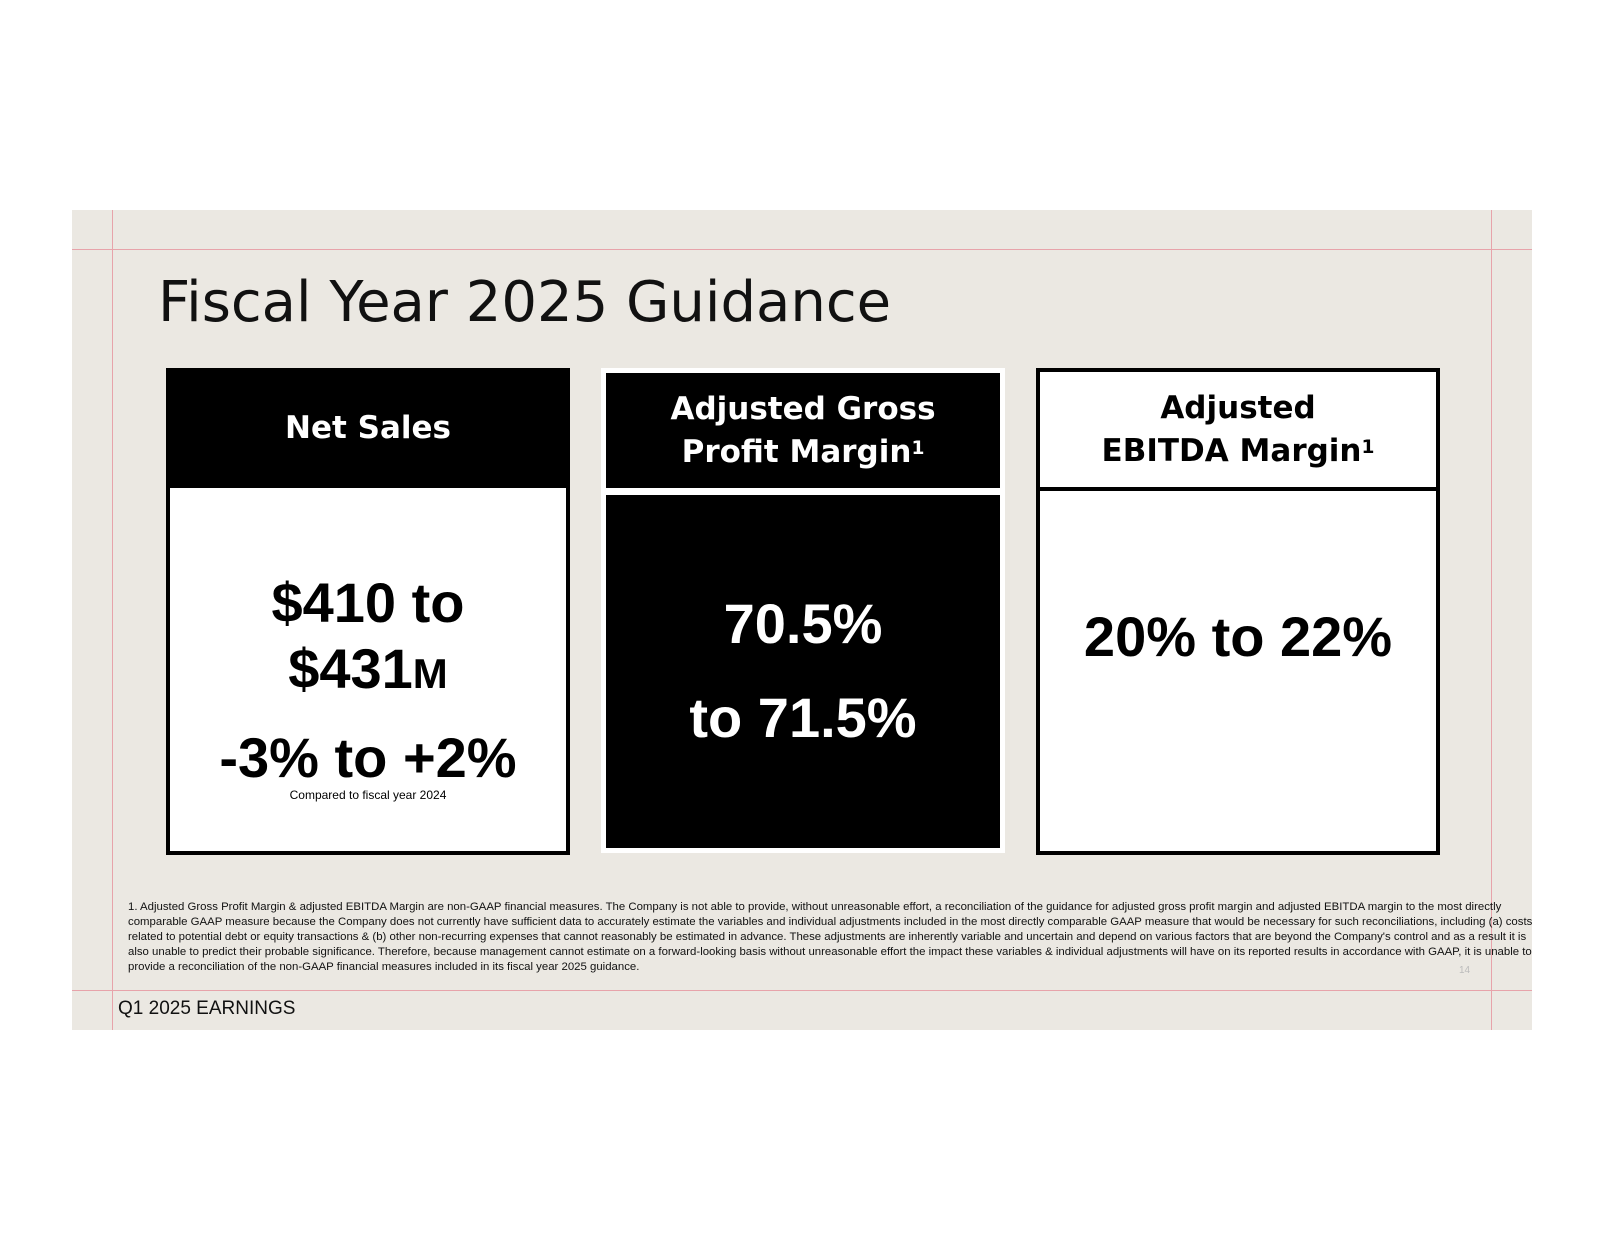  Describe the element at coordinates (1491, 620) in the screenshot. I see `guide-line-right` at that location.